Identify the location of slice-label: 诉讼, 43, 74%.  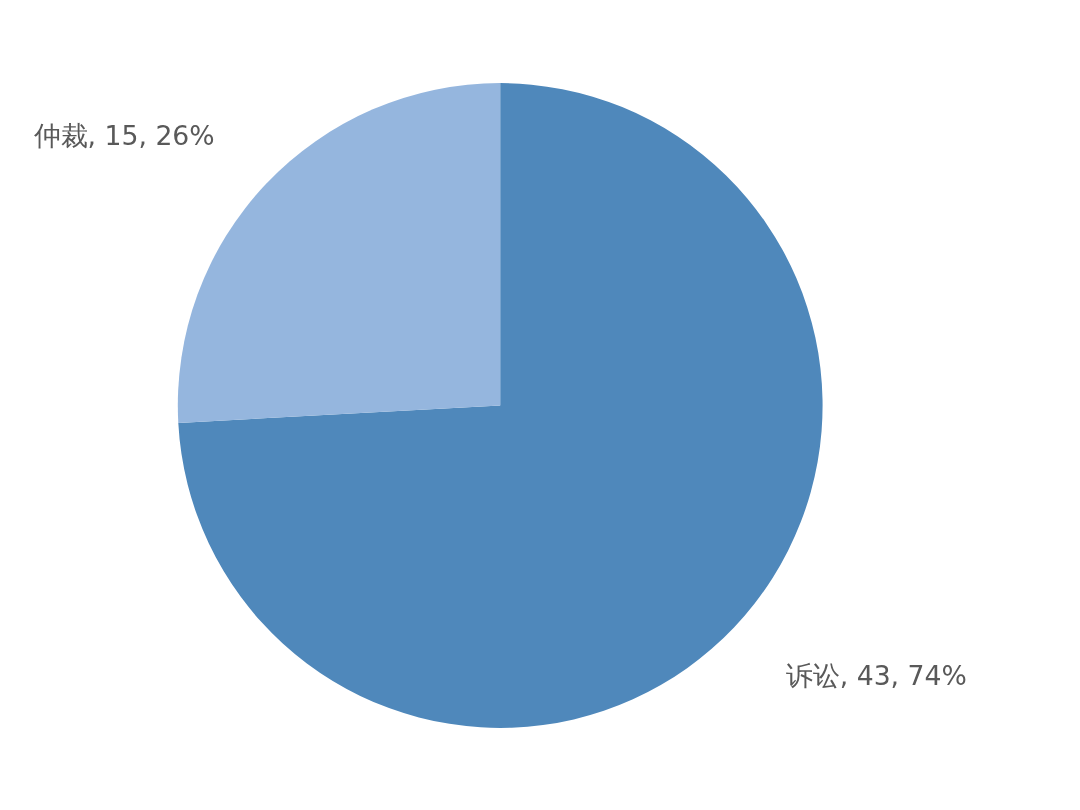
(876, 675).